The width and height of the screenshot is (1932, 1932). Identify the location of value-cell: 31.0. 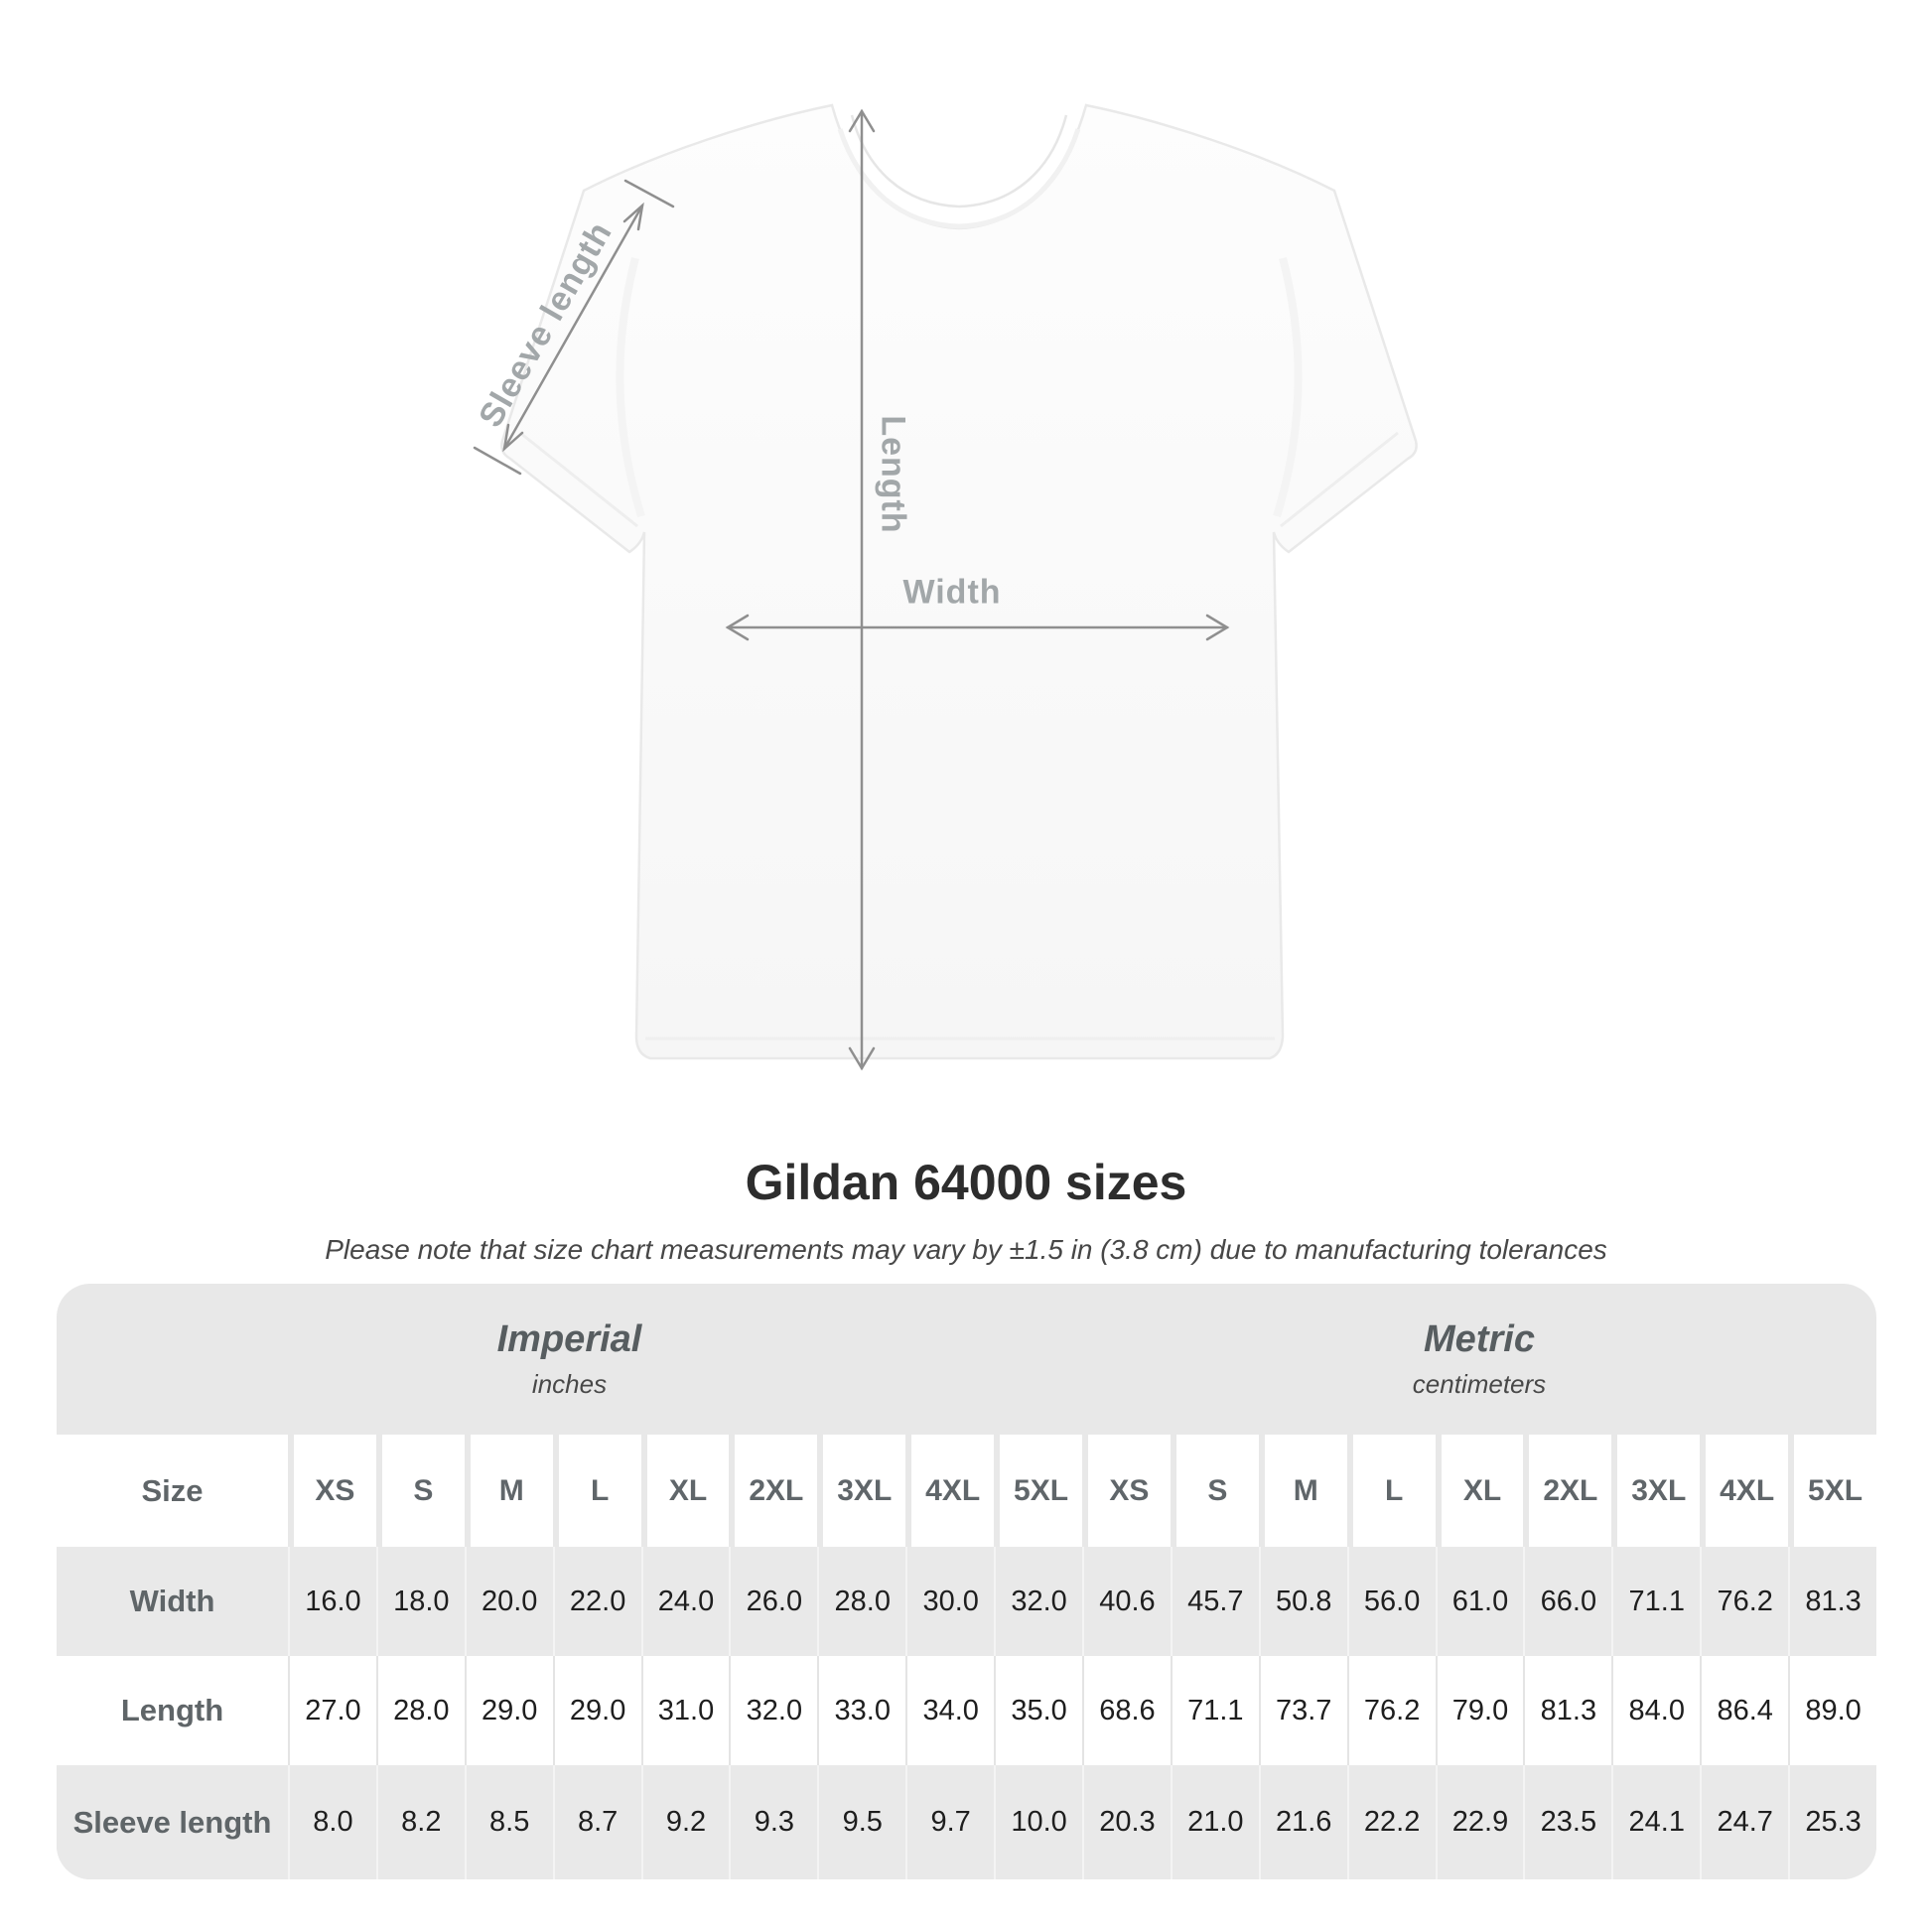
(685, 1711).